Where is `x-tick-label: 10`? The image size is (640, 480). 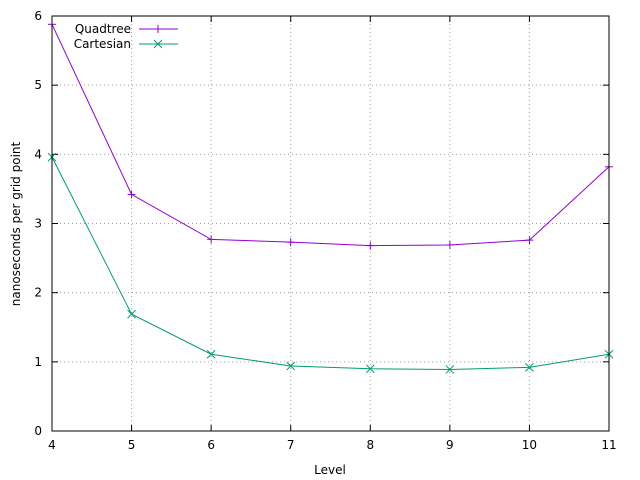
x-tick-label: 10 is located at coordinates (529, 445).